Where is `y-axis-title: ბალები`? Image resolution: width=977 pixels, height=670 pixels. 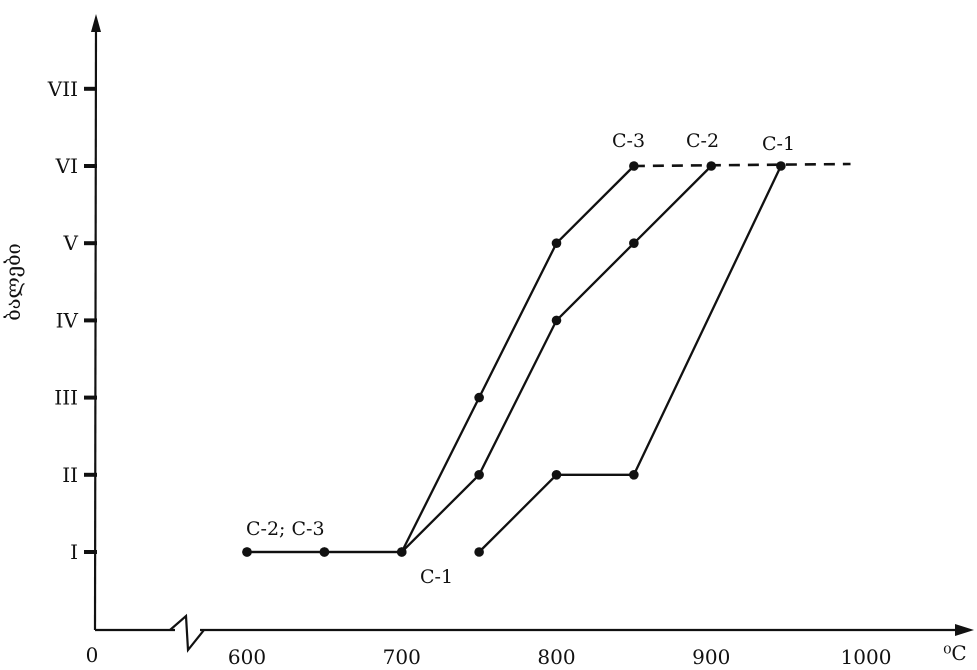
y-axis-title: ბალები is located at coordinates (13, 281).